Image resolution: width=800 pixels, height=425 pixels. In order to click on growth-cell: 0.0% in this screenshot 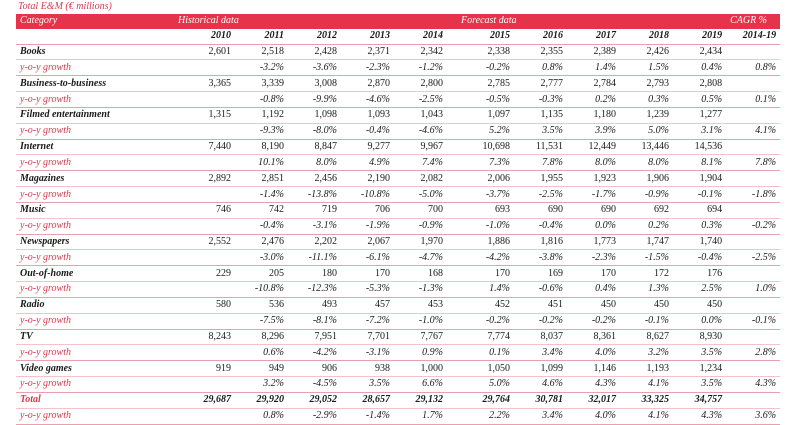, I will do `click(700, 321)`.